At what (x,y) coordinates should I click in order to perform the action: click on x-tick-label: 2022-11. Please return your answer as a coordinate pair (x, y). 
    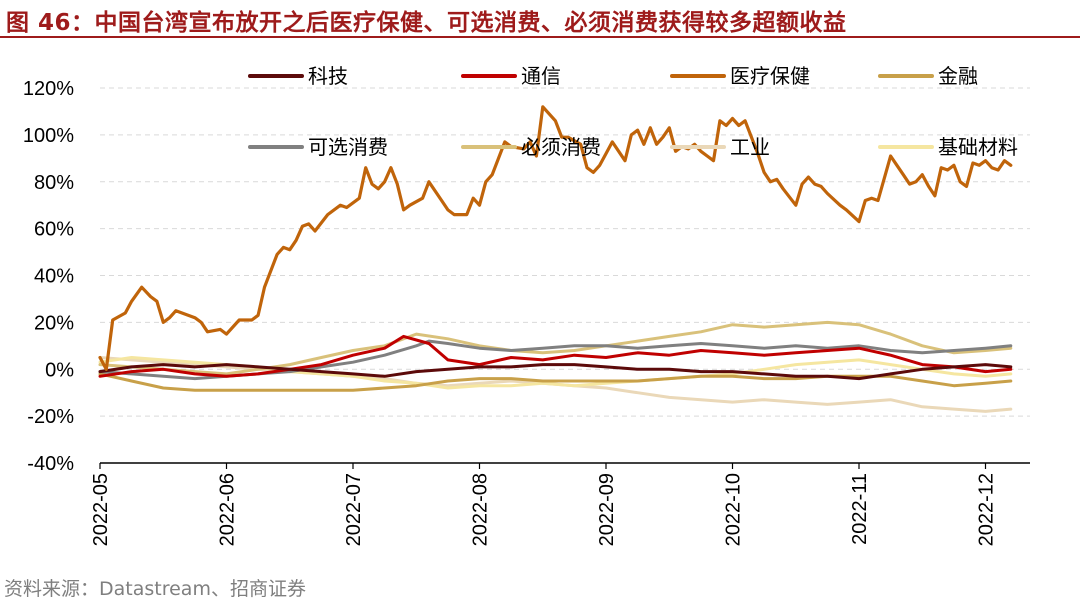
    Looking at the image, I should click on (860, 509).